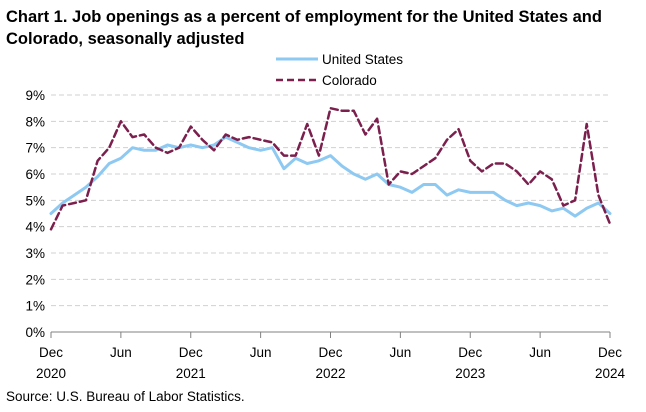 This screenshot has width=646, height=412. I want to click on x-tick-label-year: 2021, so click(191, 373).